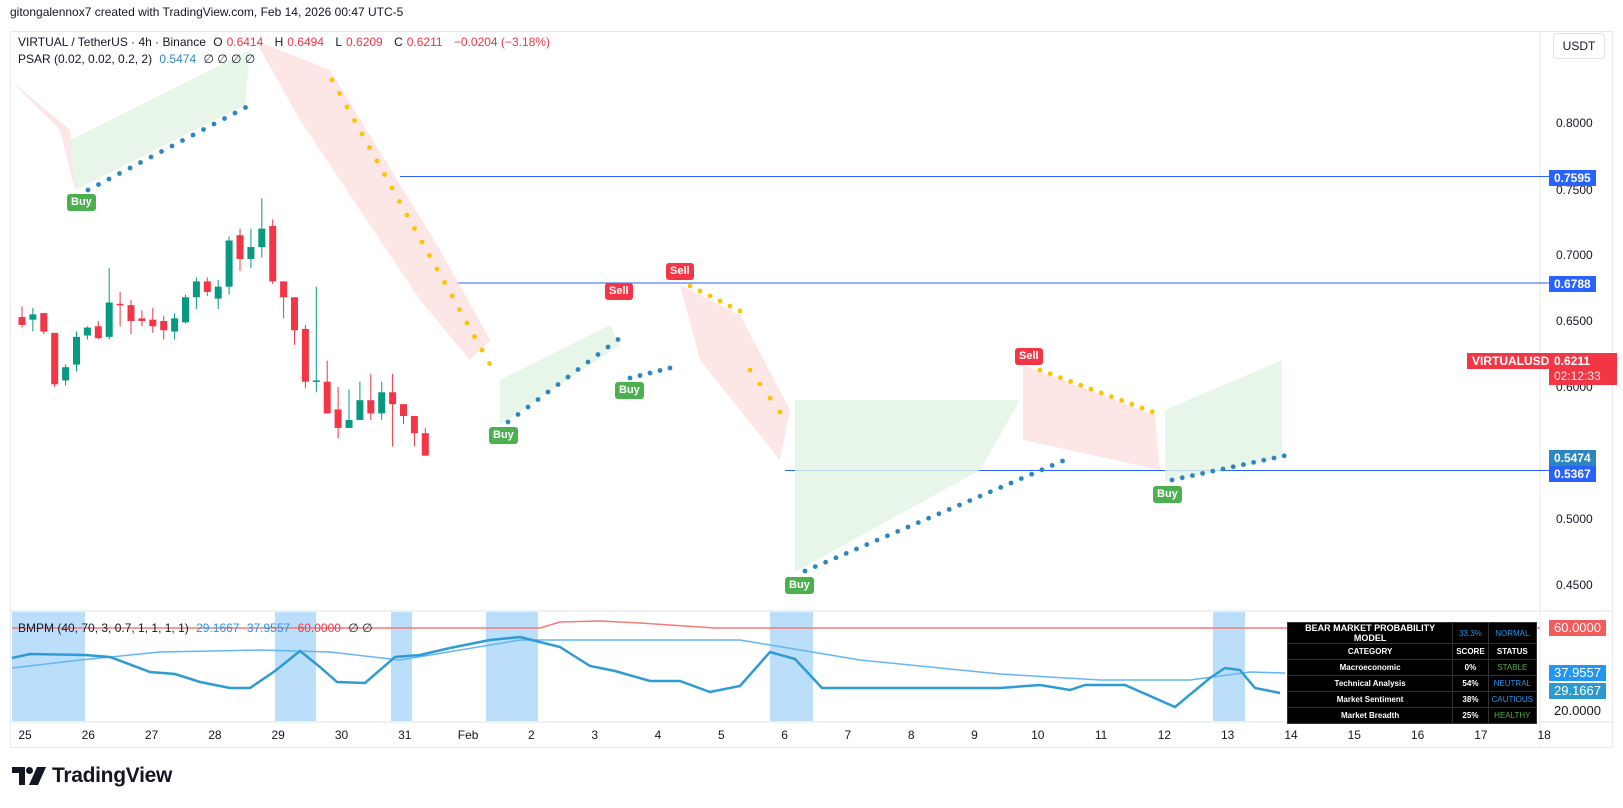  Describe the element at coordinates (531, 735) in the screenshot. I see `time-tick: 2` at that location.